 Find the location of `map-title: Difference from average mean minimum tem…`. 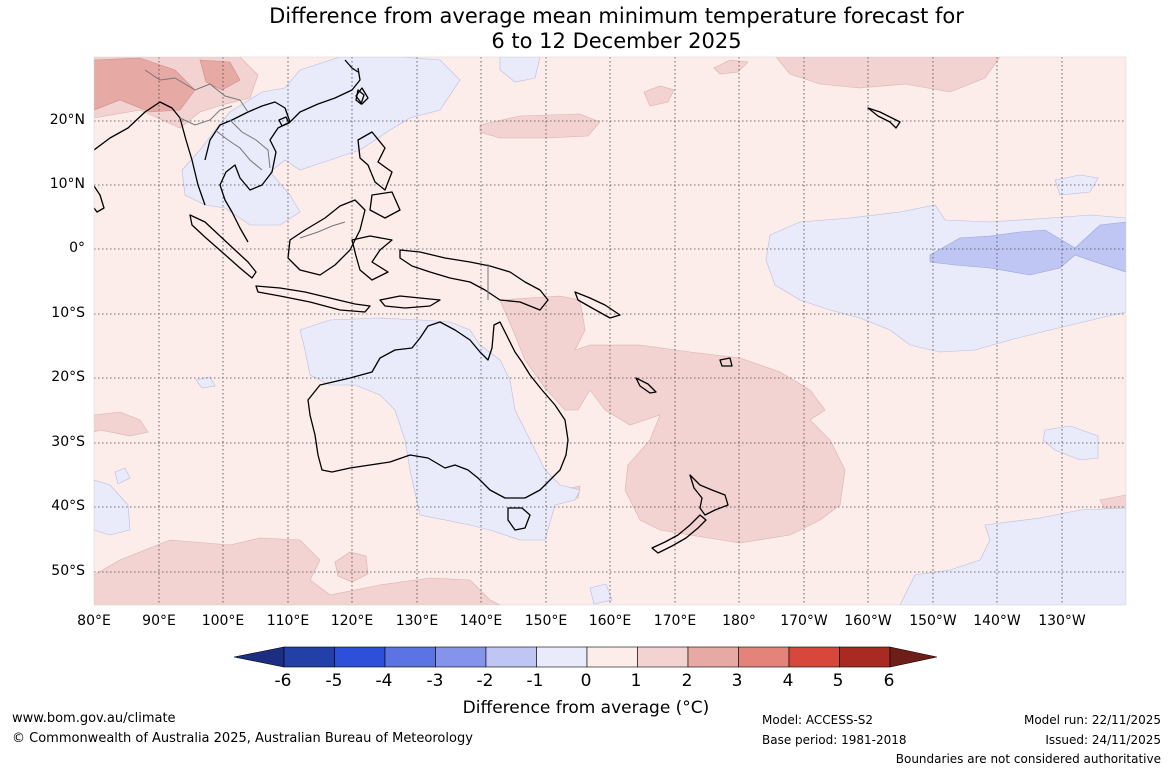

map-title: Difference from average mean minimum tem… is located at coordinates (586, 29).